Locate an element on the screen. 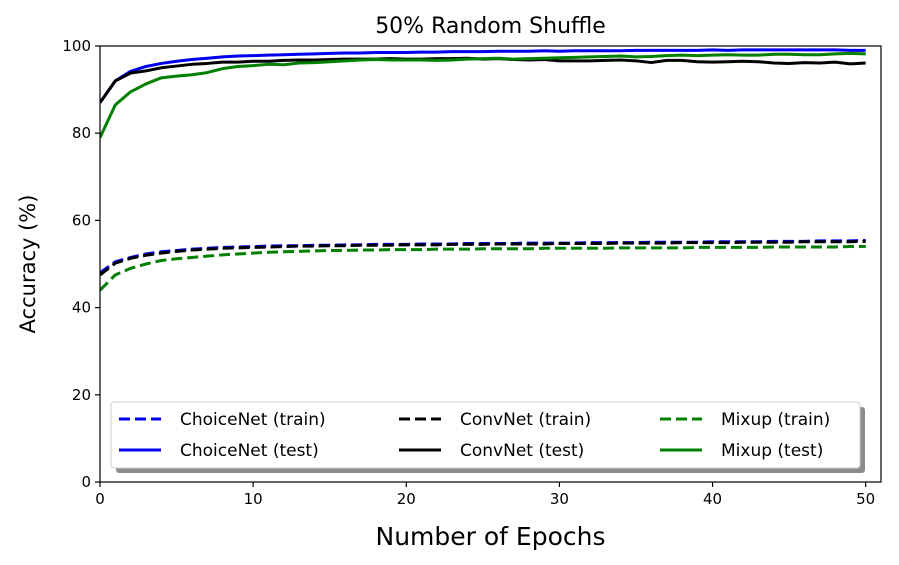  chart-title: 50% Random Shuffle is located at coordinates (490, 26).